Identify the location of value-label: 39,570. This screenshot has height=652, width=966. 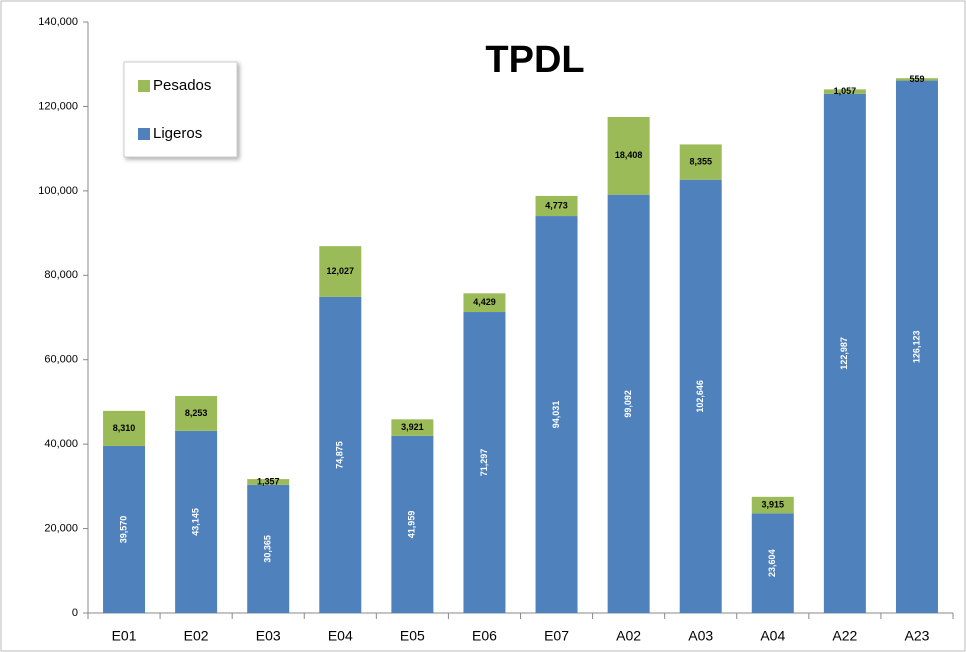
(123, 530).